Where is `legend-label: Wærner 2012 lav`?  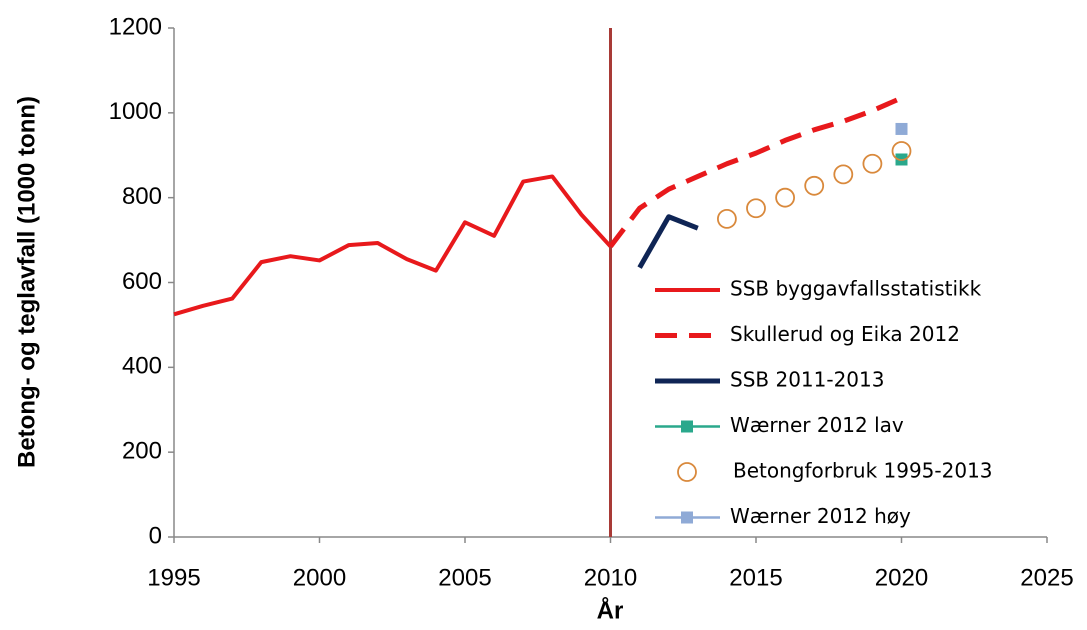
legend-label: Wærner 2012 lav is located at coordinates (817, 425).